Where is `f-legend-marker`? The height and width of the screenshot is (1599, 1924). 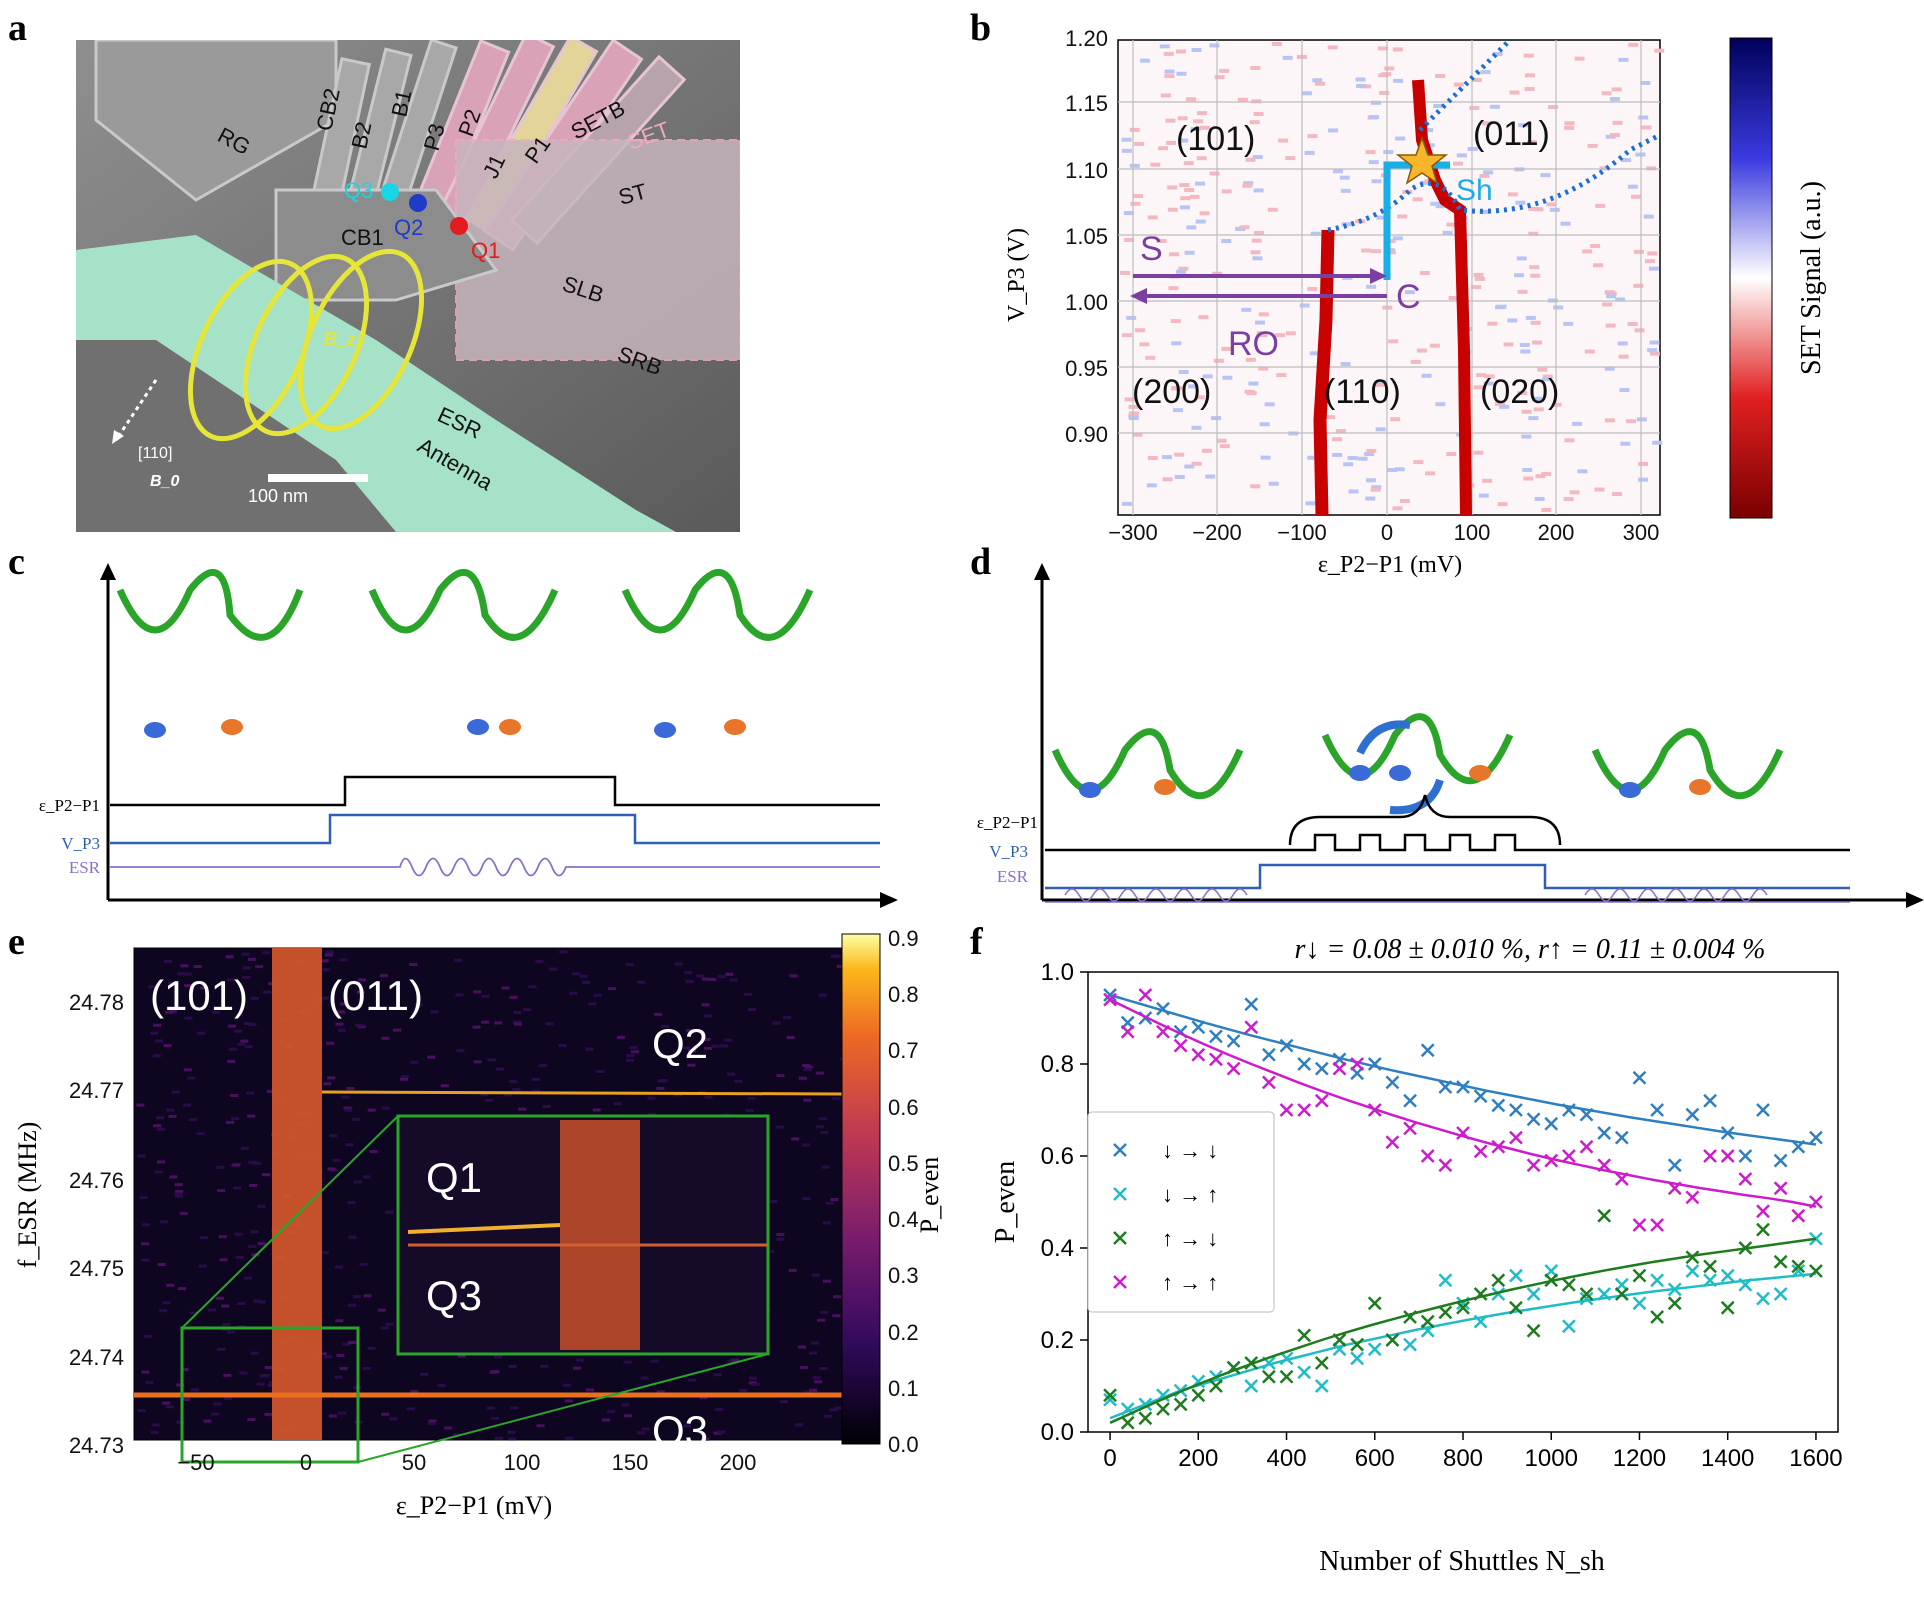
f-legend-marker is located at coordinates (1120, 1150).